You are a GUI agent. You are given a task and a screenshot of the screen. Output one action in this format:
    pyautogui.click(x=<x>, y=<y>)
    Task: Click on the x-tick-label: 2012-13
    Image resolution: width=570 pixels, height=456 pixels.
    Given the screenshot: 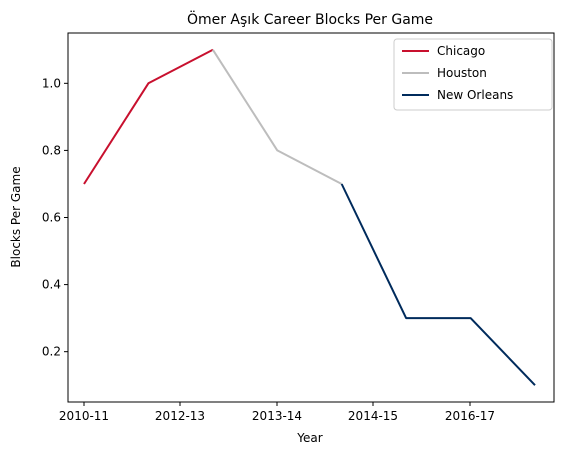 What is the action you would take?
    pyautogui.click(x=180, y=416)
    